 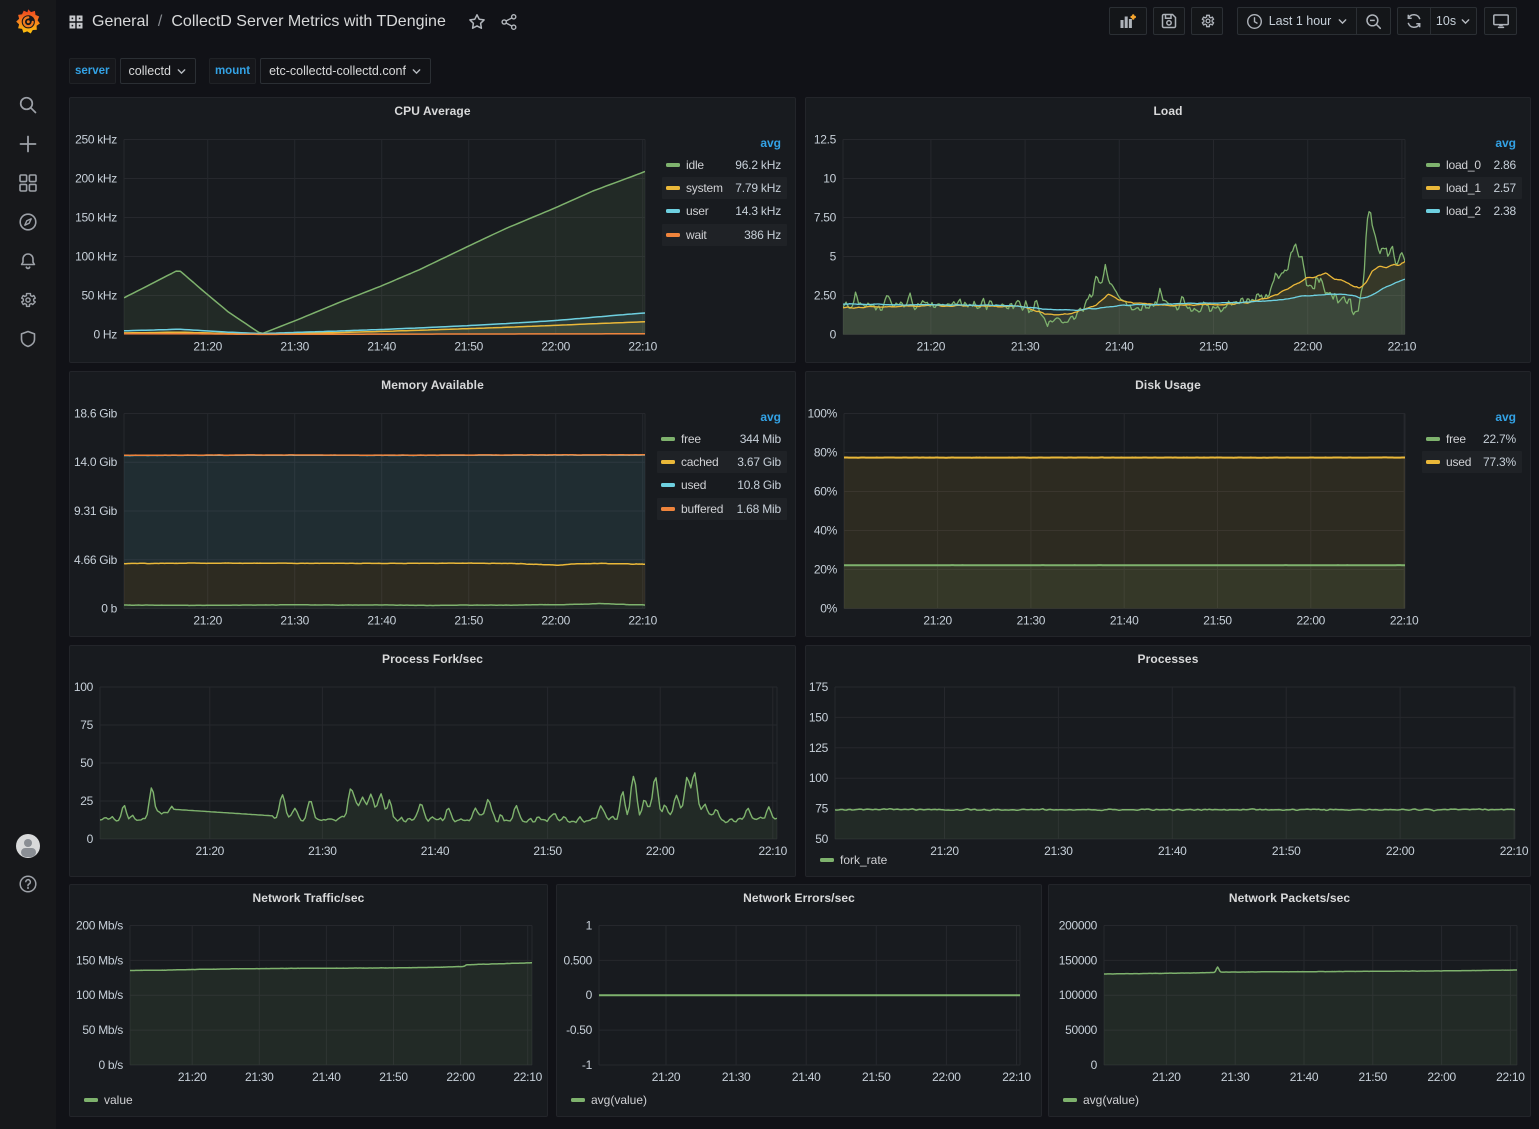 I want to click on svg-text: 75, so click(x=821, y=809).